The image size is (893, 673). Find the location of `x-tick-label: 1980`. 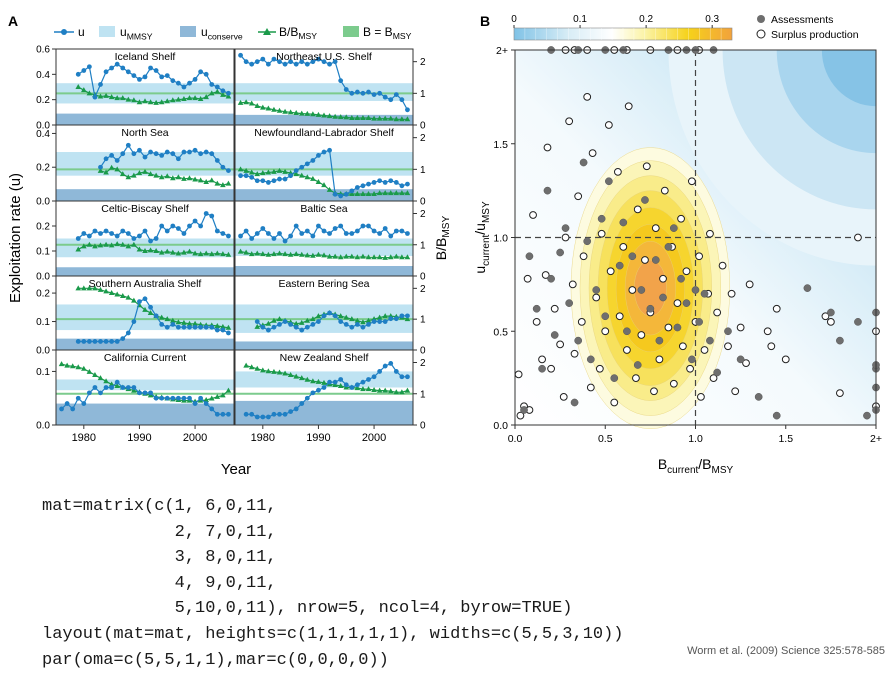

x-tick-label: 1980 is located at coordinates (84, 438).